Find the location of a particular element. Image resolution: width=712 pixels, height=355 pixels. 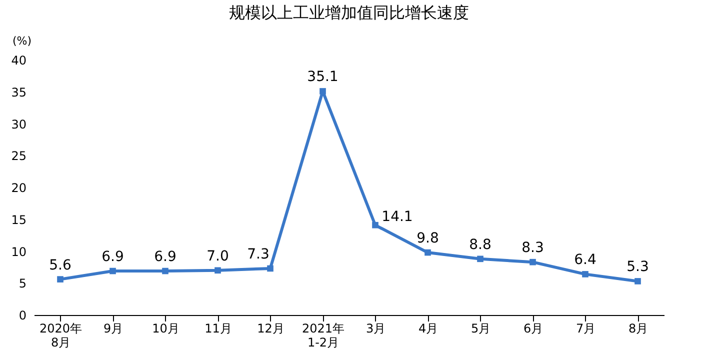

x-tick-label: 12月 is located at coordinates (270, 329).